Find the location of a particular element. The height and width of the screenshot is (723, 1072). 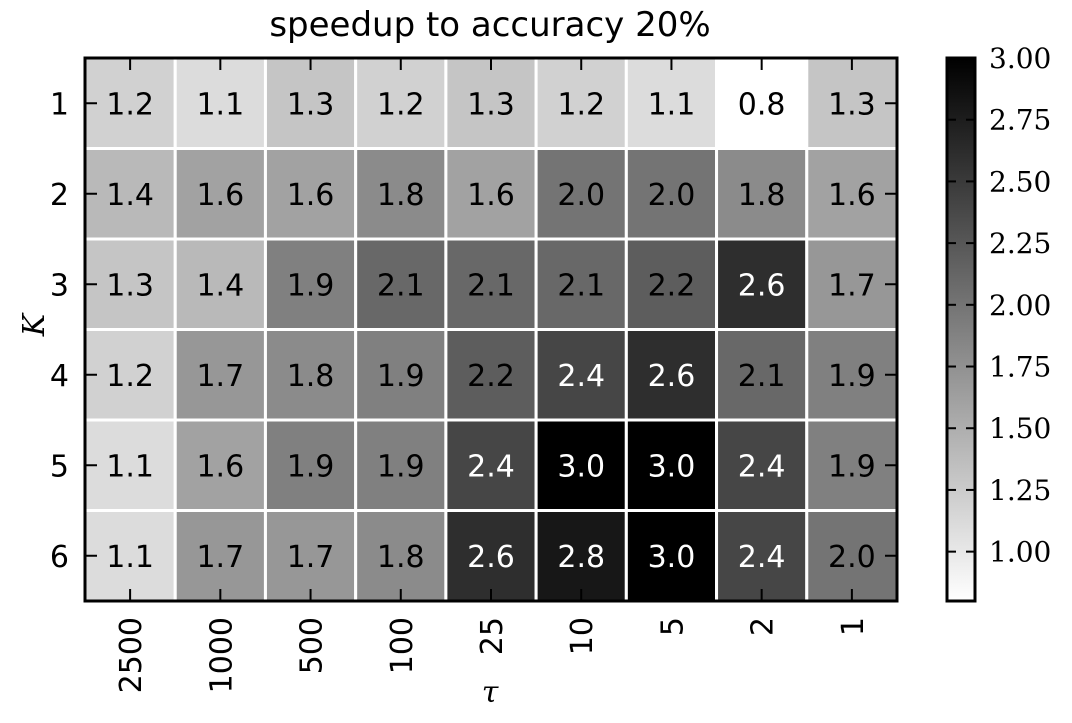

x-tick-label: 10 is located at coordinates (582, 636).